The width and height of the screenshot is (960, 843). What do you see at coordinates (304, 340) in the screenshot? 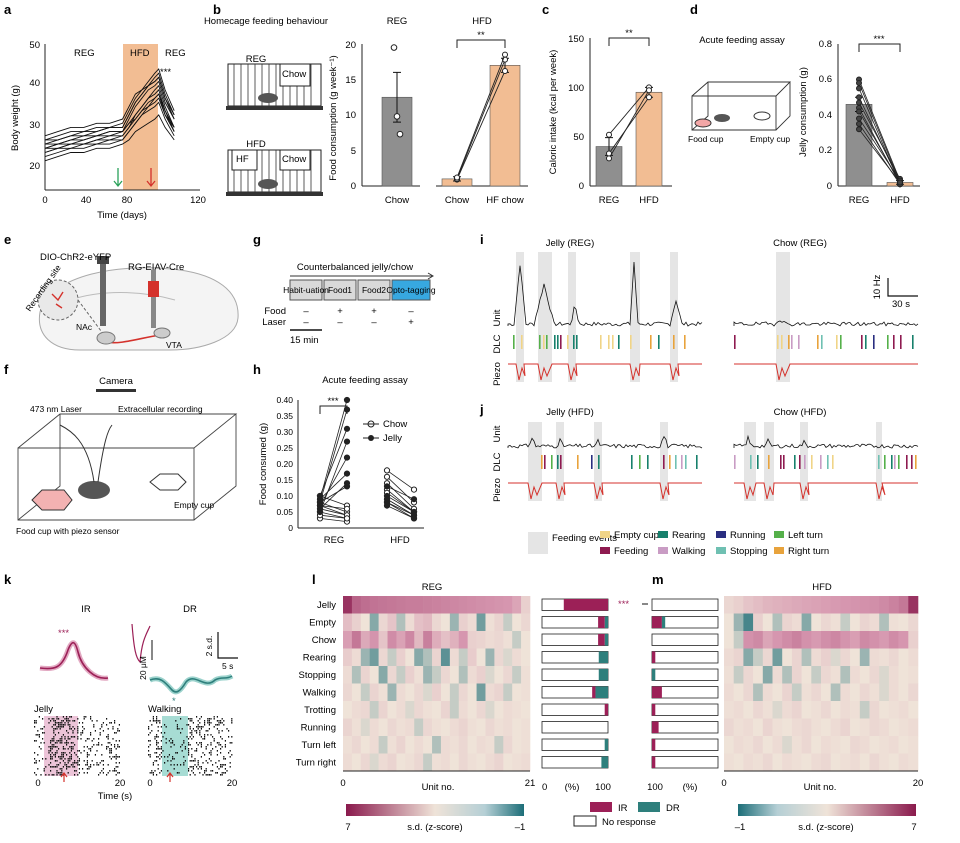
I see `g-scale: 15 min` at bounding box center [304, 340].